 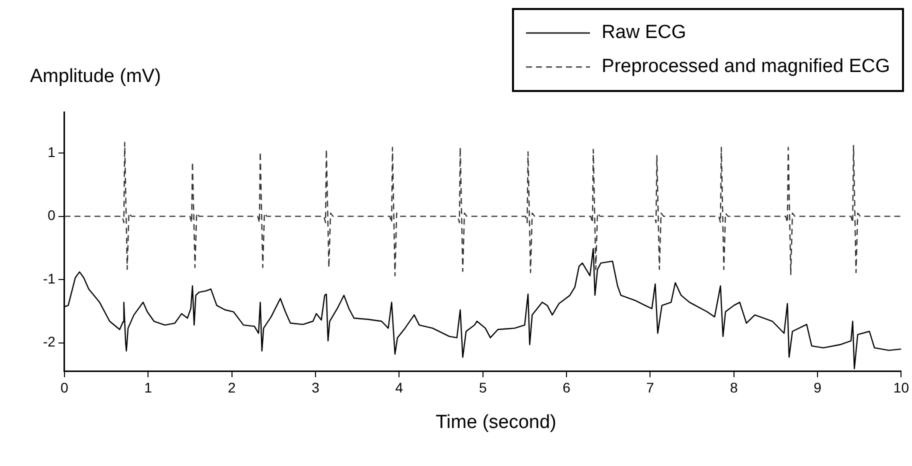 I want to click on y-axis-title: Amplitude (mV), so click(x=95, y=77).